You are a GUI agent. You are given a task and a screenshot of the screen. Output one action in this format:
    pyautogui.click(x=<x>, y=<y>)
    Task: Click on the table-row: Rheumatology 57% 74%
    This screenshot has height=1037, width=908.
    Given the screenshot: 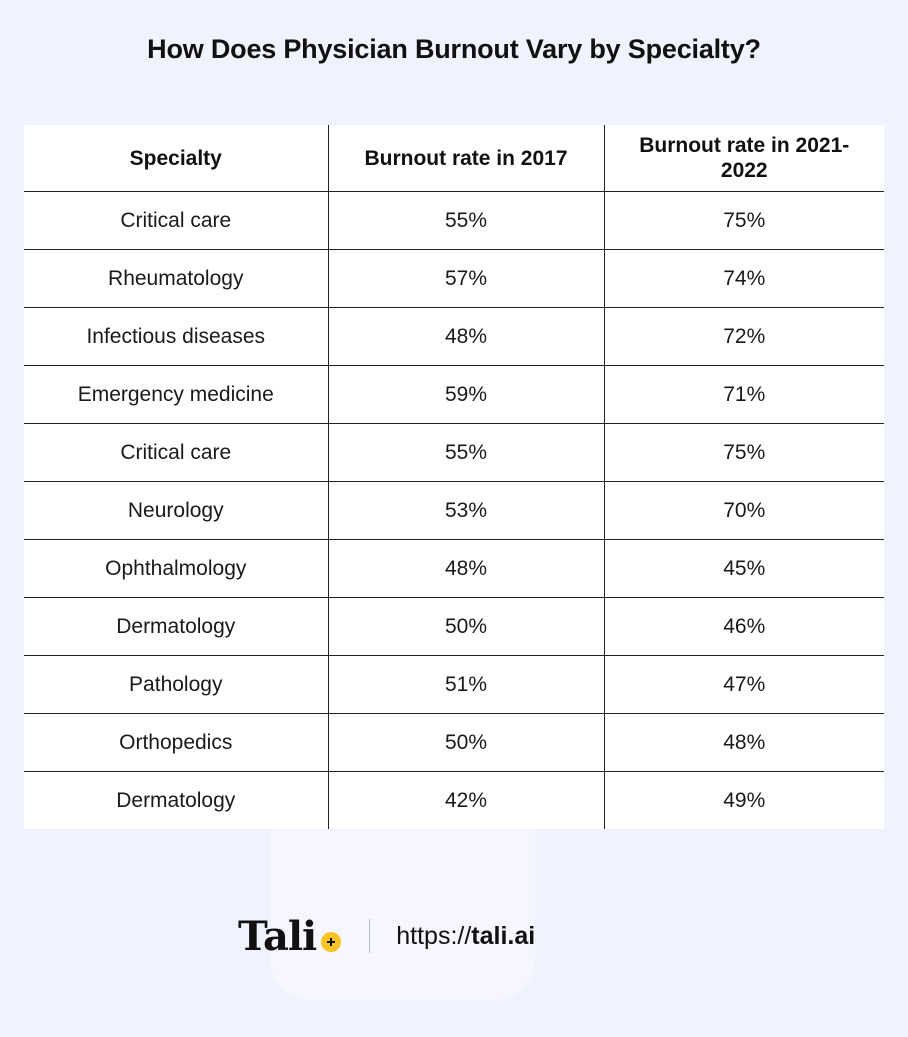 What is the action you would take?
    pyautogui.click(x=454, y=278)
    